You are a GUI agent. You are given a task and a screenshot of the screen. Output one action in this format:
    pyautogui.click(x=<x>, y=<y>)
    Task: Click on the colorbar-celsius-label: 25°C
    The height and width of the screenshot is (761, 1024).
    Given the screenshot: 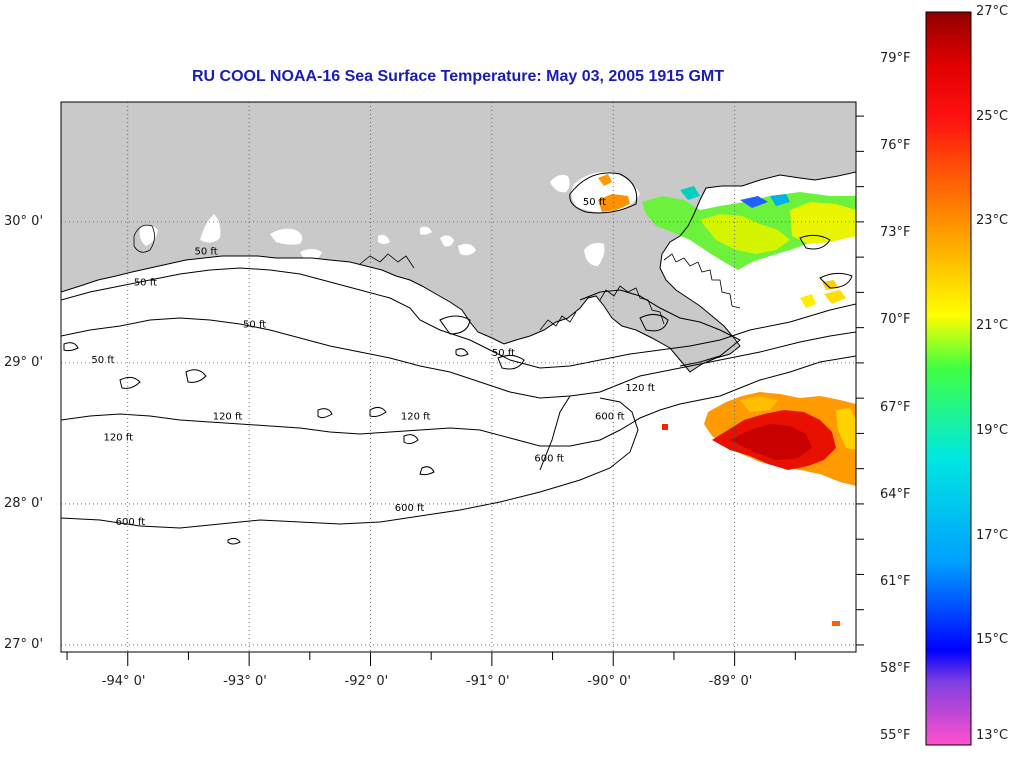 What is the action you would take?
    pyautogui.click(x=992, y=116)
    